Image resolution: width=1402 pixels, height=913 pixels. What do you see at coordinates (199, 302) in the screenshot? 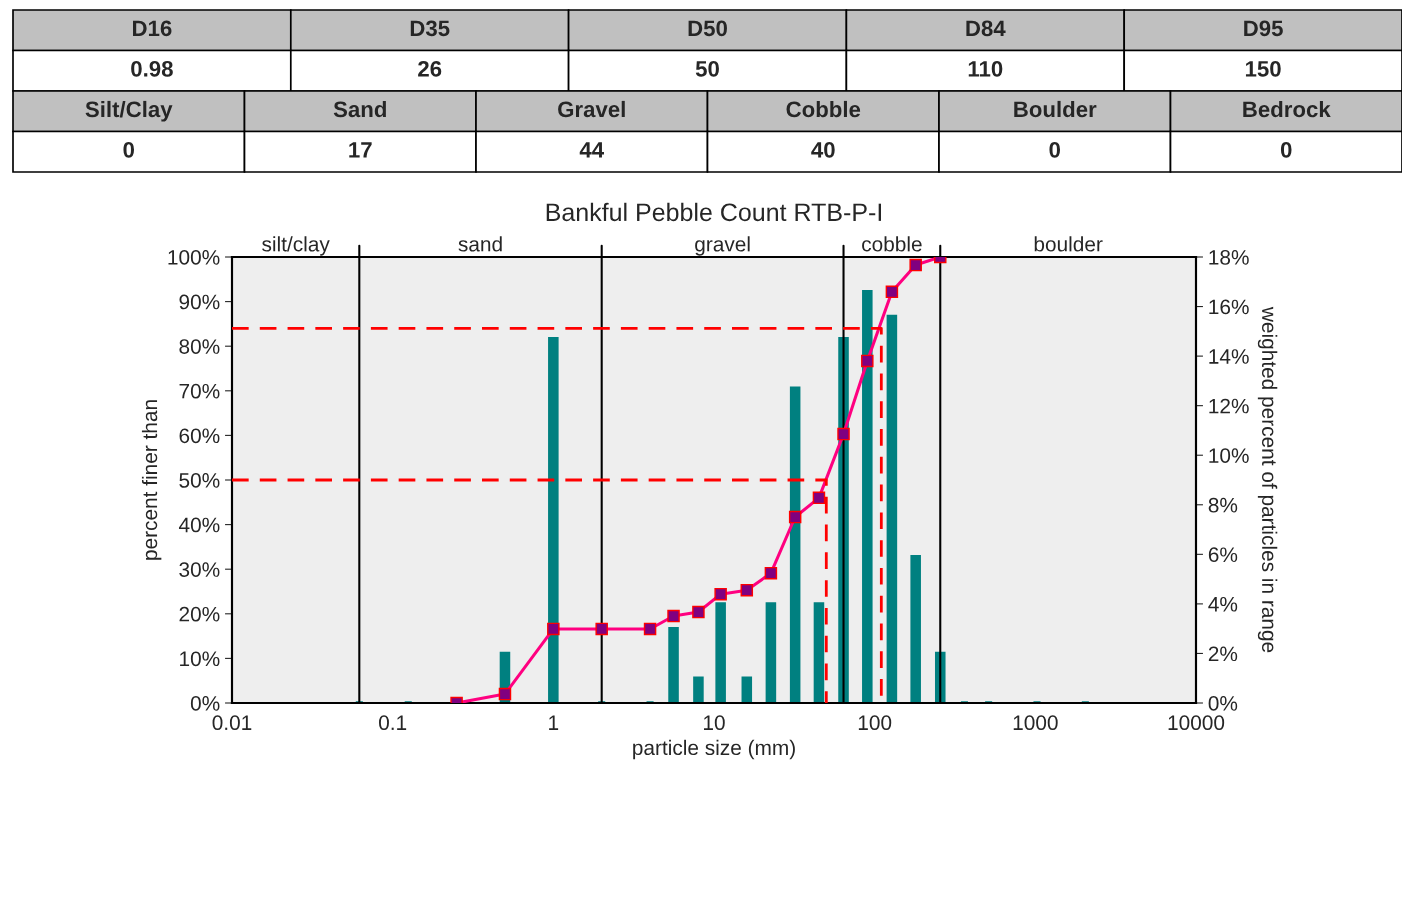
I see `y-tick-label: 90%` at bounding box center [199, 302].